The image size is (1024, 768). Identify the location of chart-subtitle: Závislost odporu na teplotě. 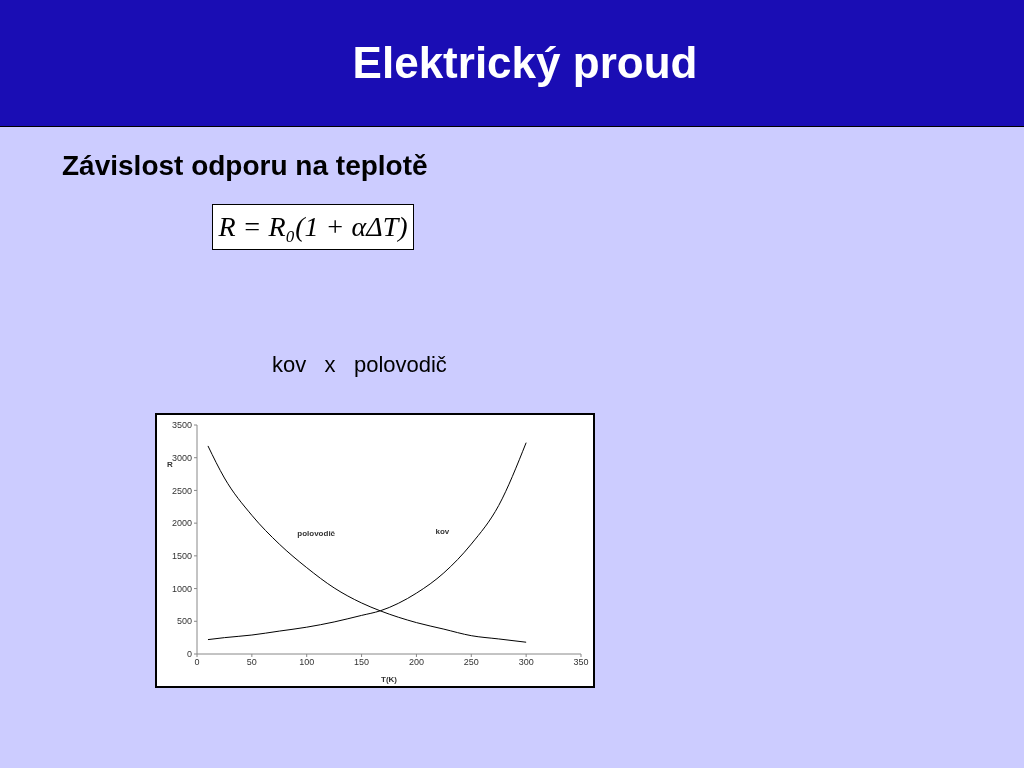
(245, 166).